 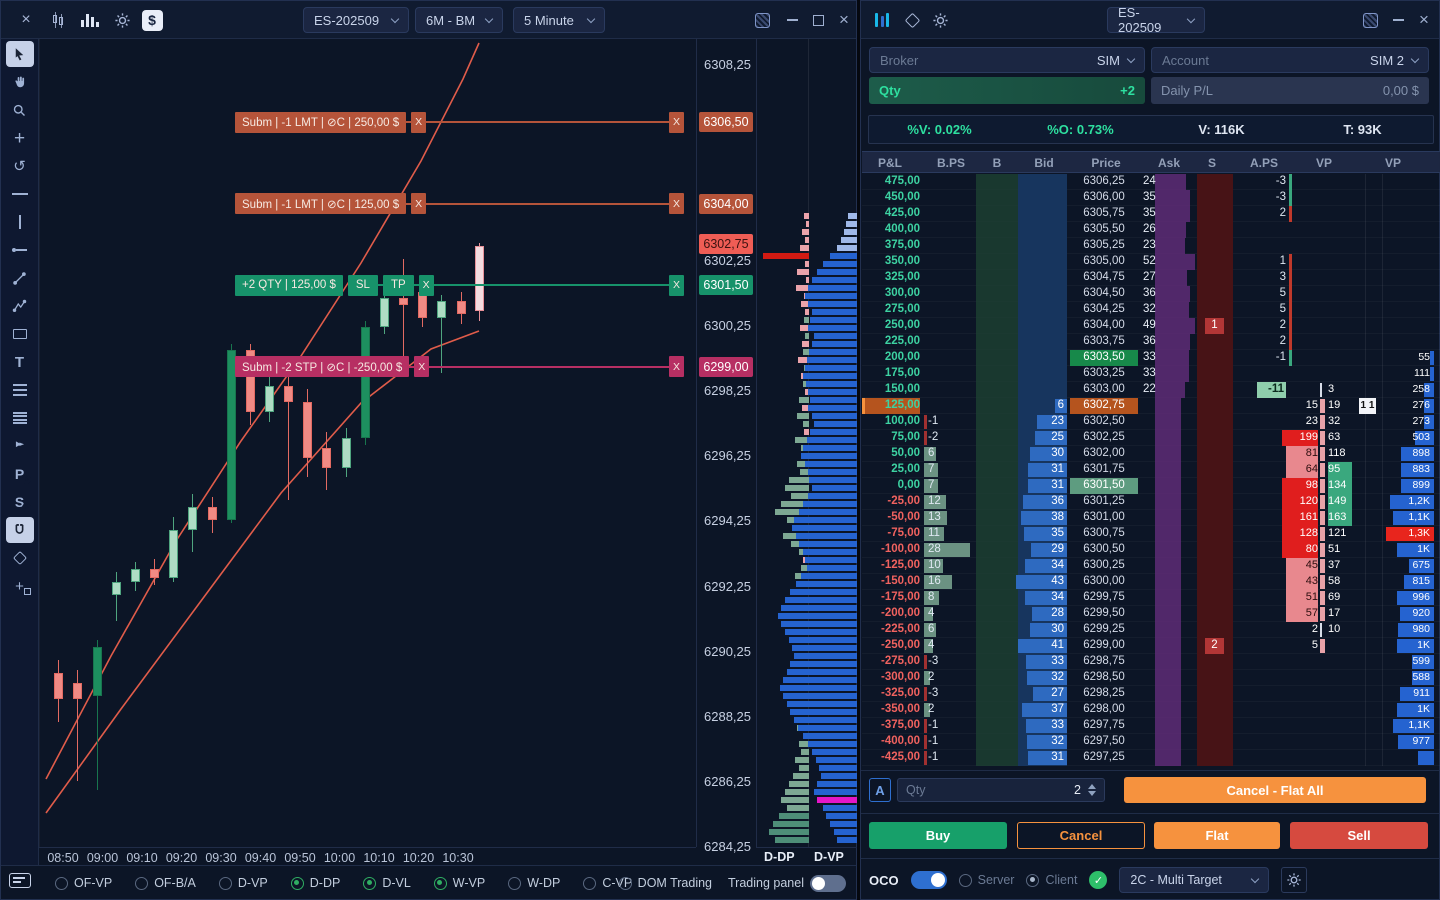 What do you see at coordinates (1149, 277) in the screenshot?
I see `ask-cell: 27` at bounding box center [1149, 277].